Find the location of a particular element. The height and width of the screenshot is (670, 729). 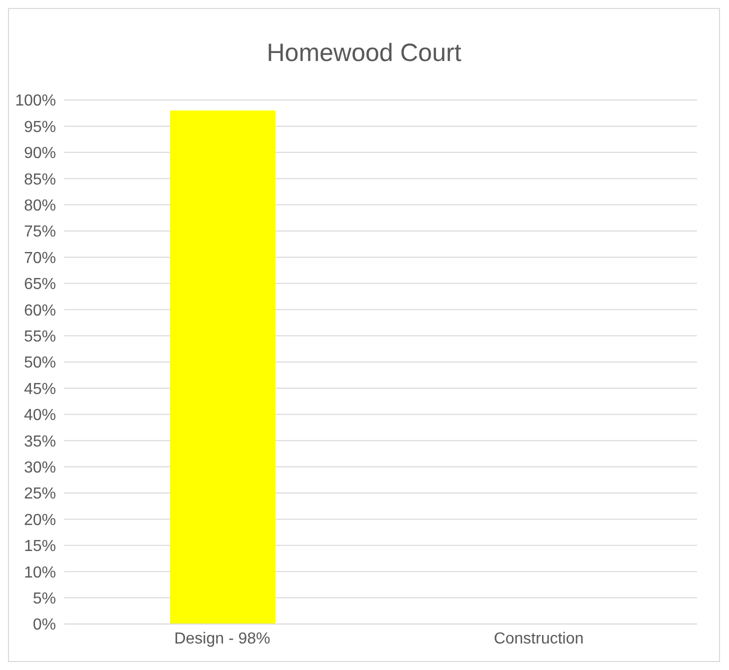

y-tick-label: 75% is located at coordinates (40, 232).